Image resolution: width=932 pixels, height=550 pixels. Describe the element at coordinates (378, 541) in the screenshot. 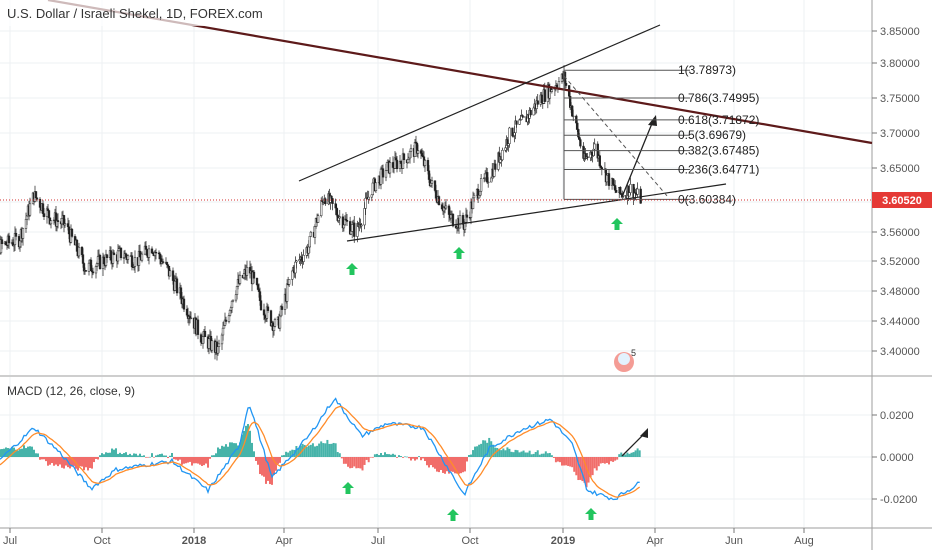

I see `time-tick-label: Jul` at that location.